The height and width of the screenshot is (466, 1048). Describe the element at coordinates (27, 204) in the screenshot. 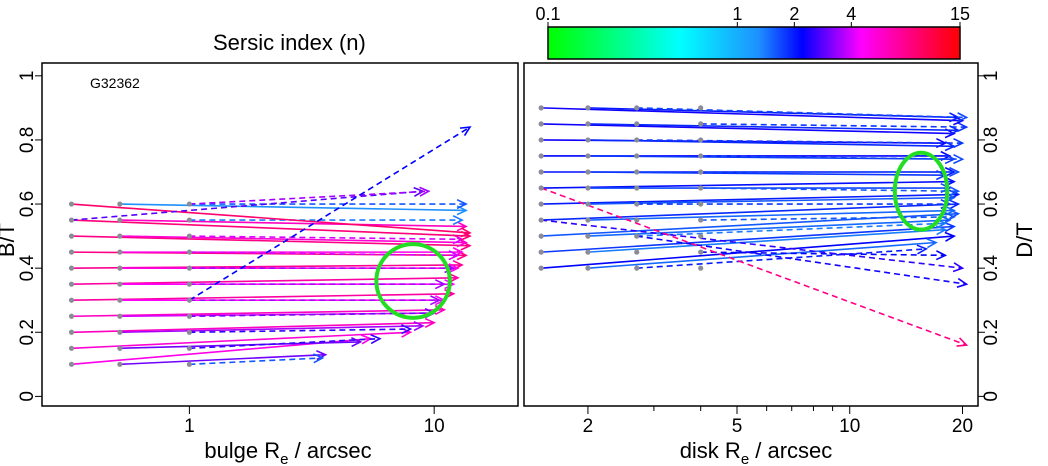

I see `L-y-tick-label-3: 0.6` at that location.